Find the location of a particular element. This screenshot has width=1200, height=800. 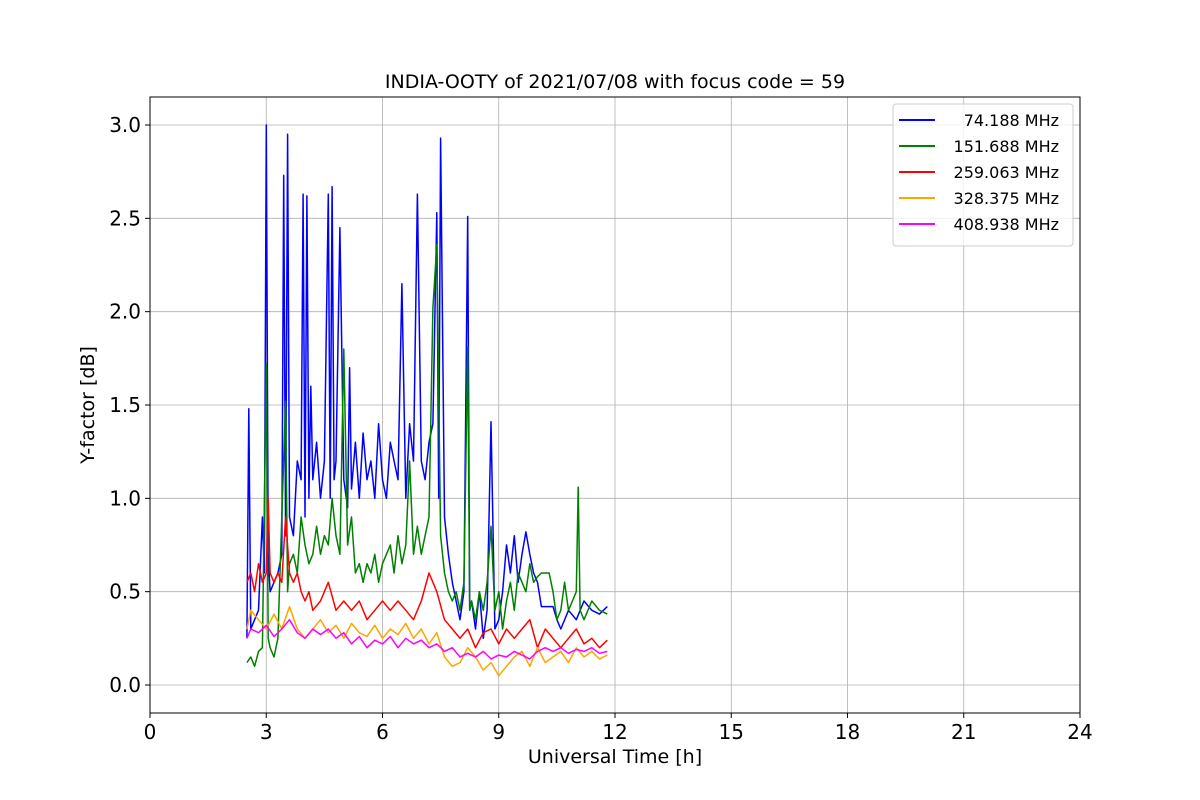

x-tick-label: 15 is located at coordinates (731, 732).